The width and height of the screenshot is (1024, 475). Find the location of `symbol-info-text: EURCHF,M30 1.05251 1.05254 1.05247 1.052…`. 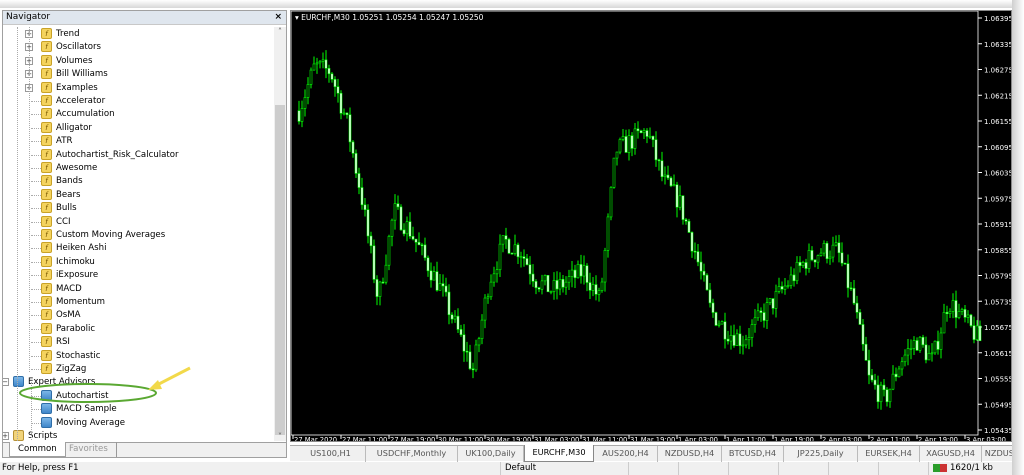

symbol-info-text: EURCHF,M30 1.05251 1.05254 1.05247 1.052… is located at coordinates (392, 17).